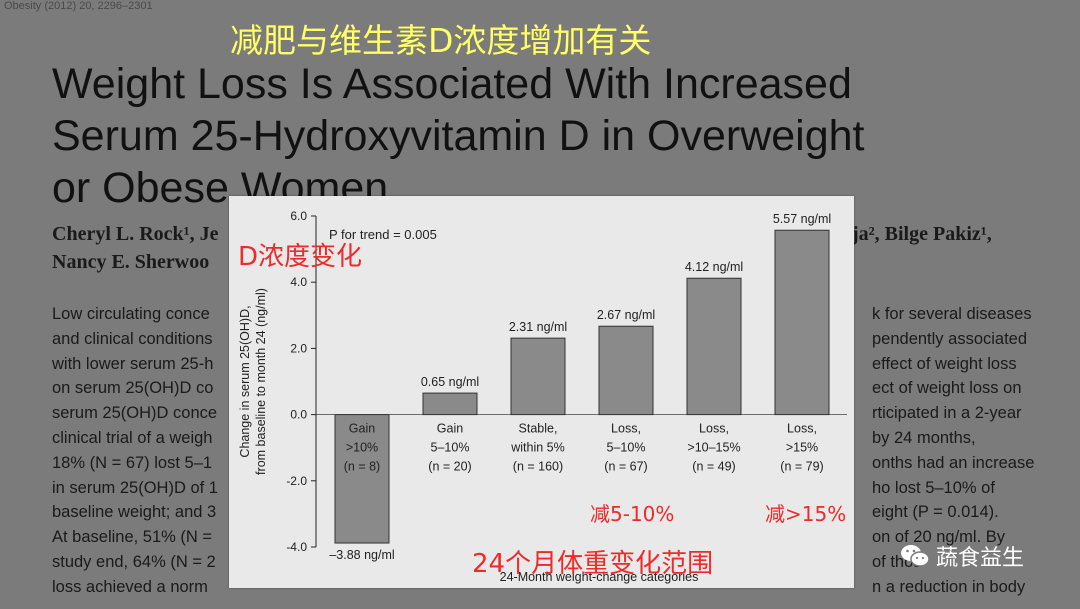  What do you see at coordinates (980, 558) in the screenshot?
I see `watermark-text: 蔬食益生` at bounding box center [980, 558].